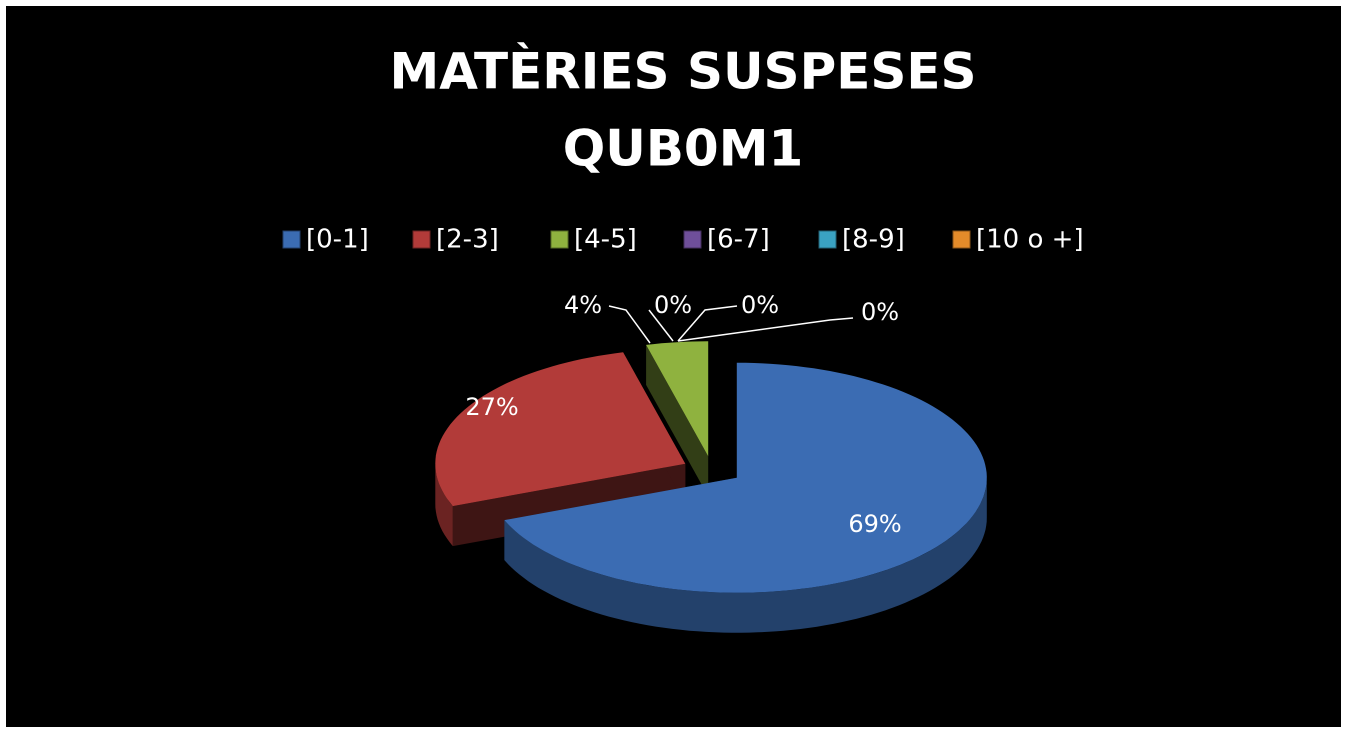 This screenshot has width=1347, height=733. I want to click on legend-label: [0-1], so click(337, 240).